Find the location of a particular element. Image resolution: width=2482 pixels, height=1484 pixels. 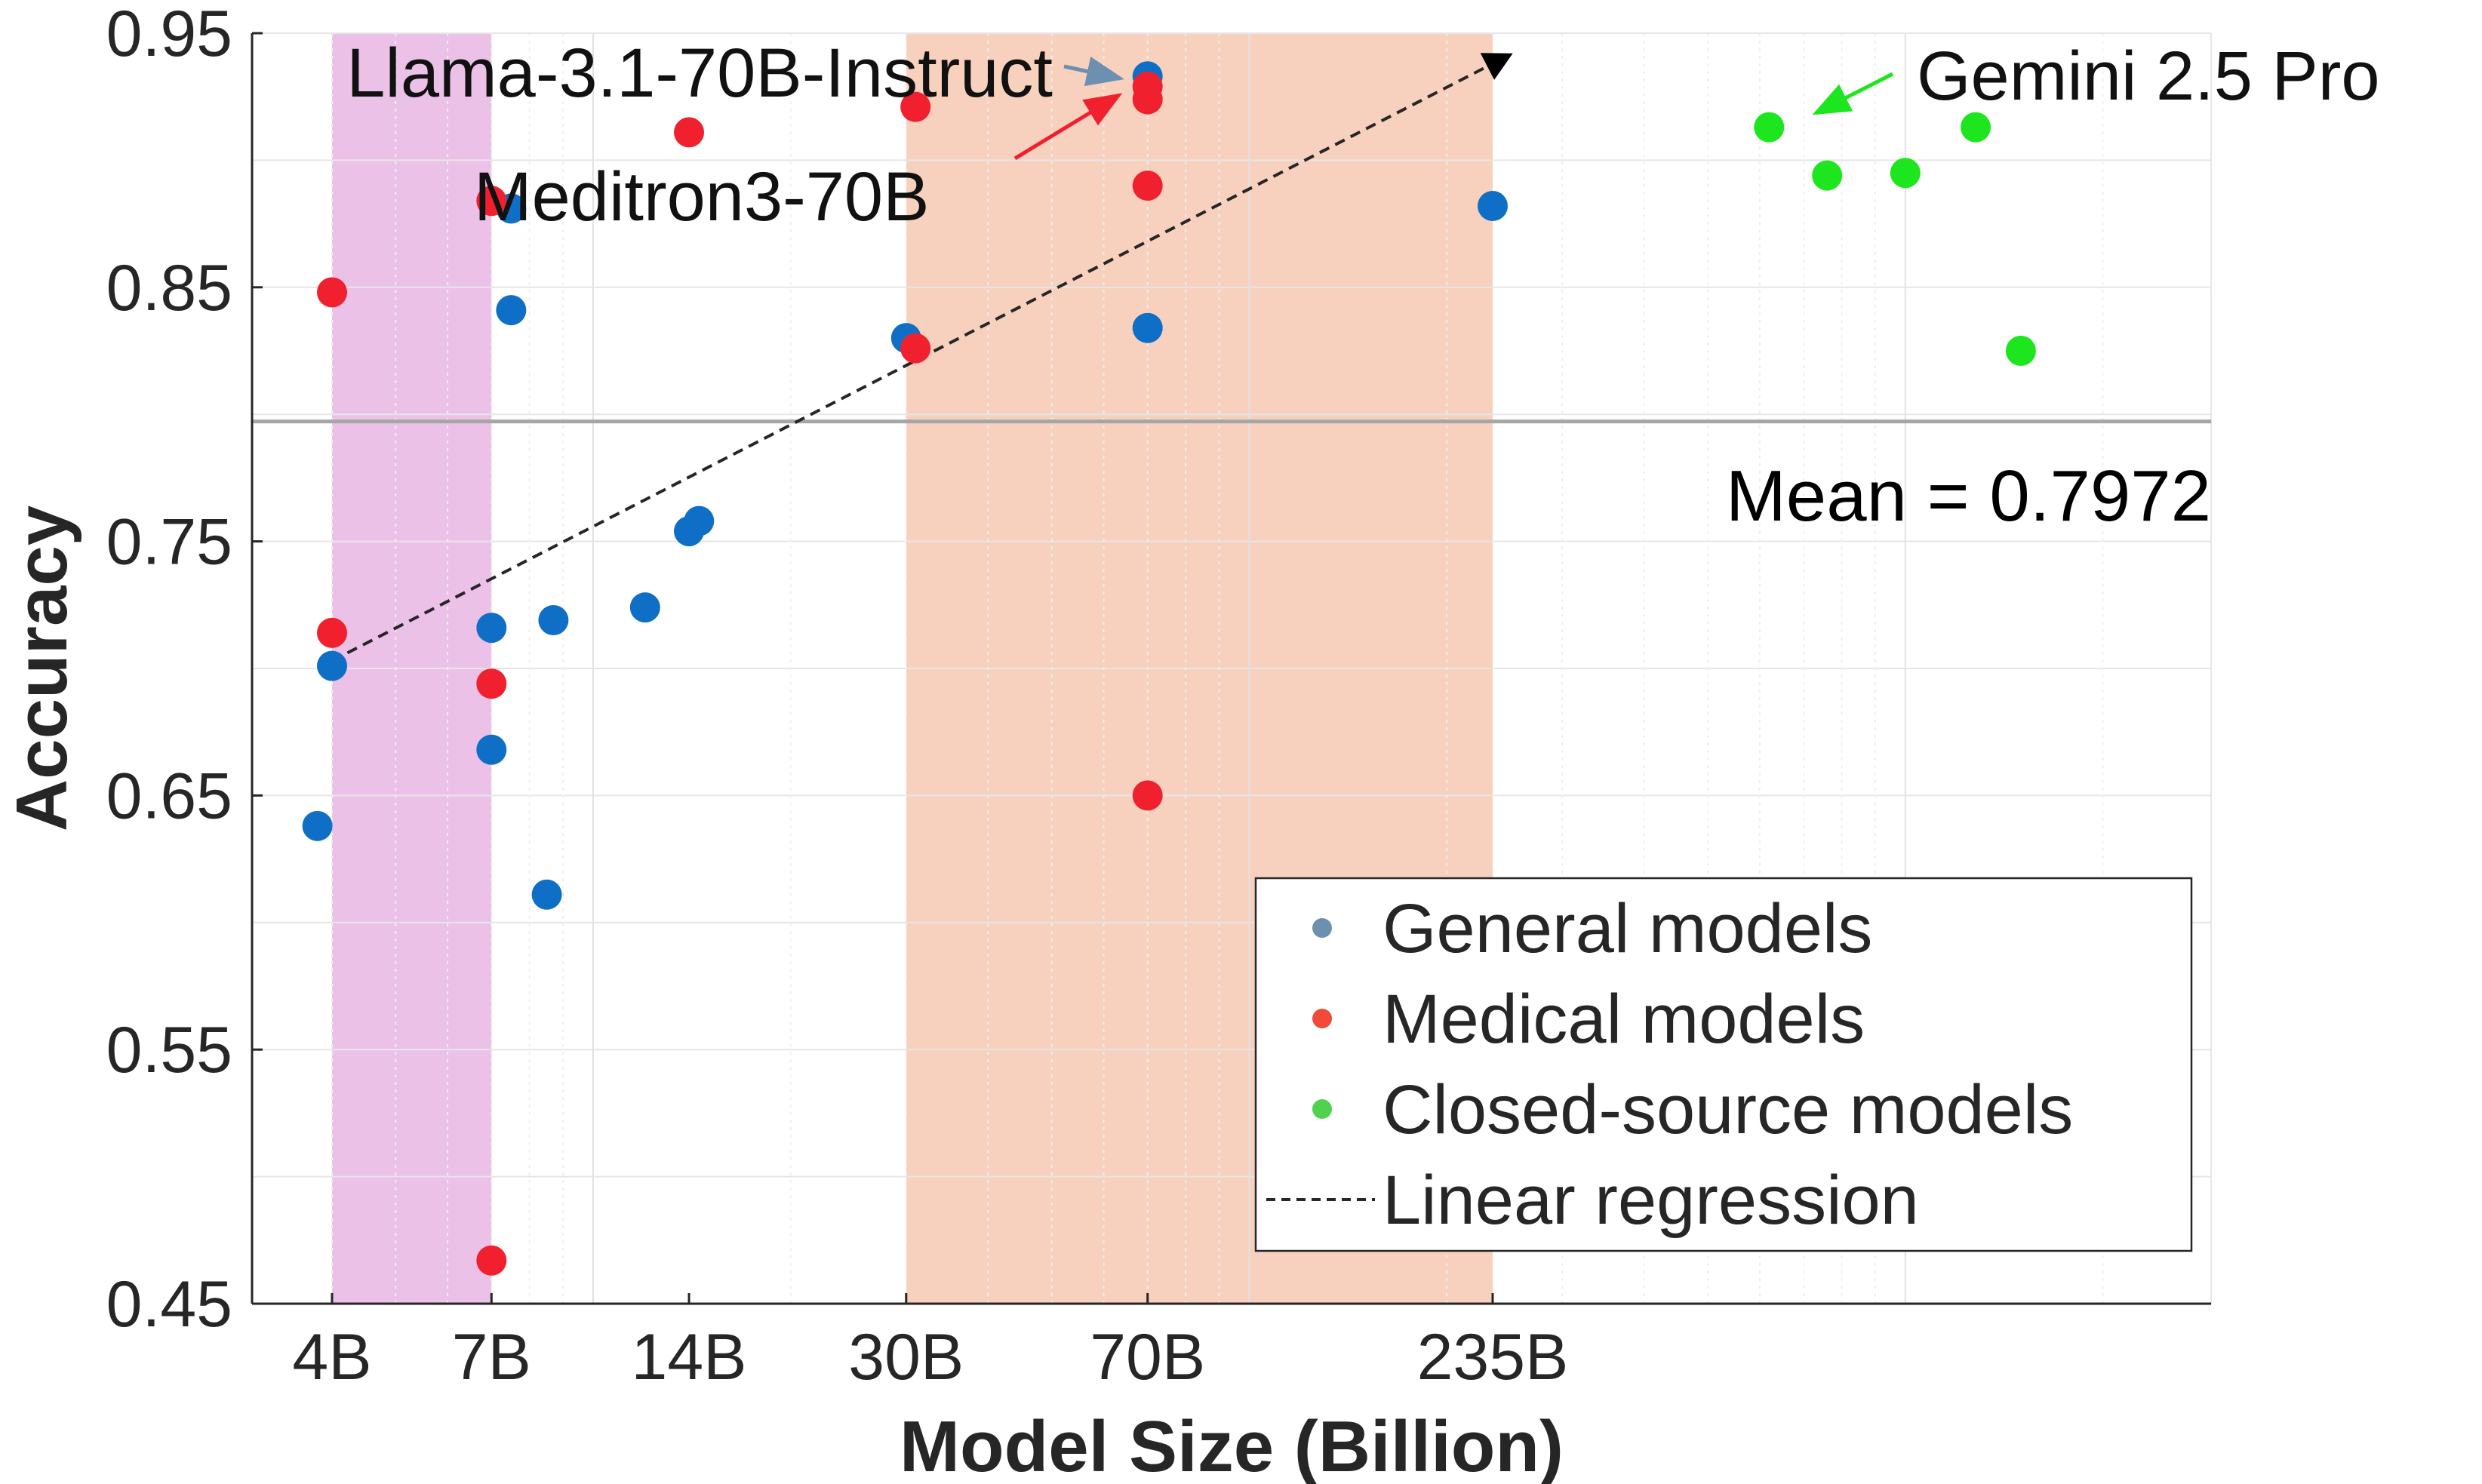

y-tick-label: 0.45 is located at coordinates (169, 1304).